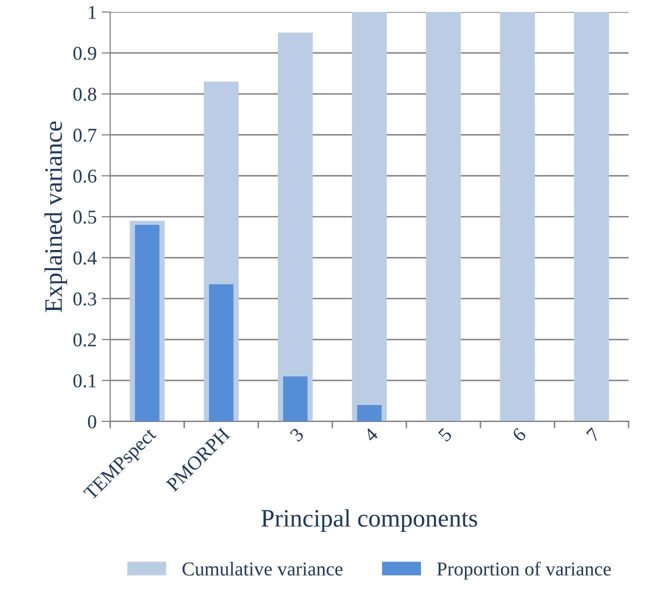 The width and height of the screenshot is (648, 602). What do you see at coordinates (85, 258) in the screenshot?
I see `y-tick-label: 0.4` at bounding box center [85, 258].